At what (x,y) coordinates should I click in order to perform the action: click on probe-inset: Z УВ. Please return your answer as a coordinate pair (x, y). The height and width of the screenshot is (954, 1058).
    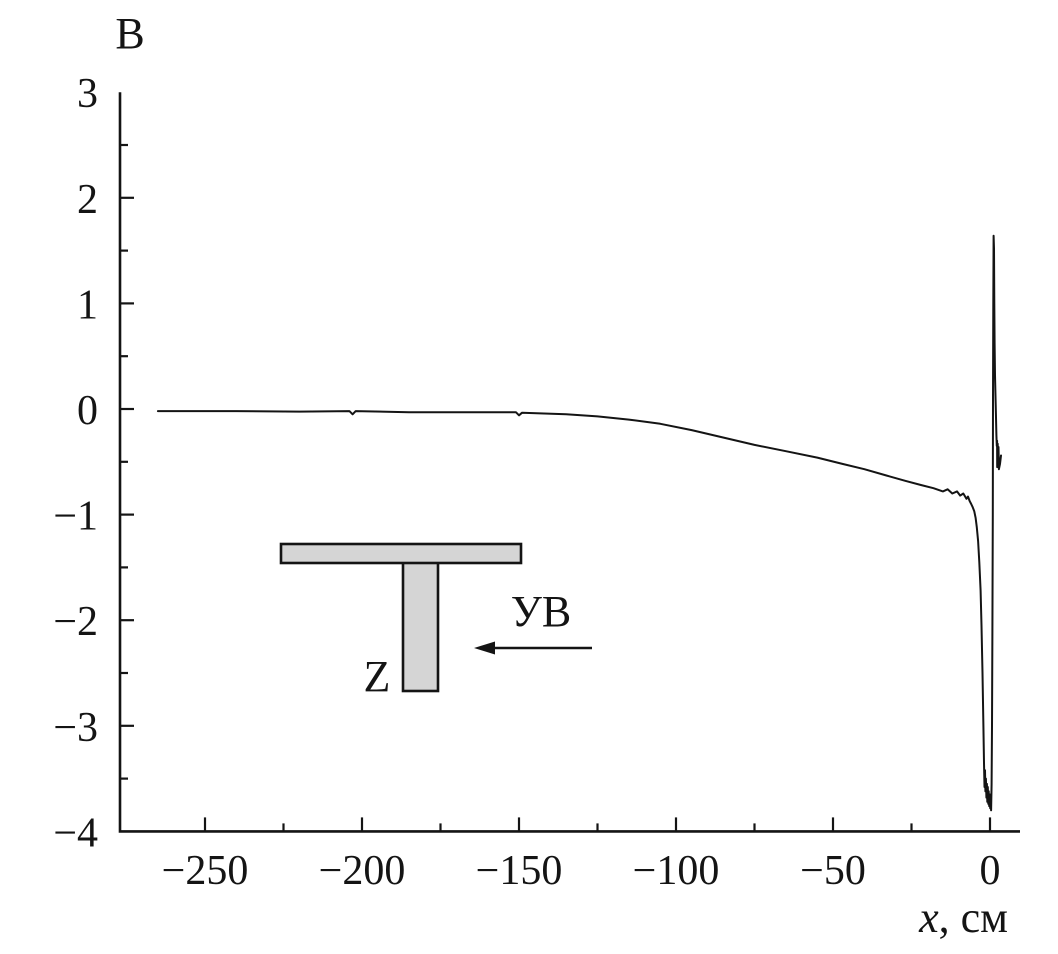
    Looking at the image, I should click on (435, 621).